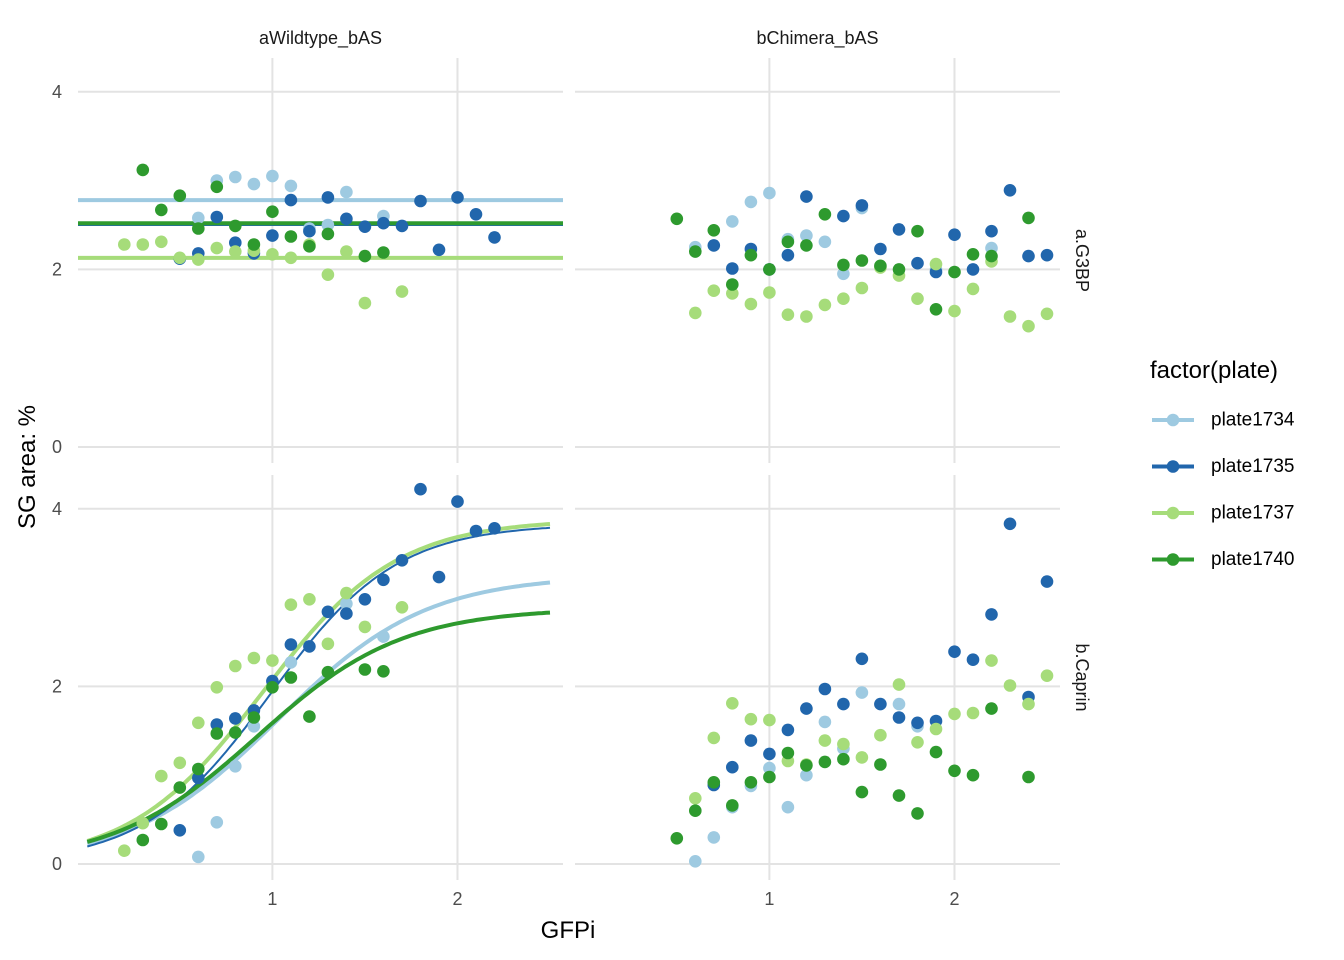 This screenshot has height=960, width=1344. Describe the element at coordinates (57, 269) in the screenshot. I see `y-tick-label-row1-2: 2` at that location.